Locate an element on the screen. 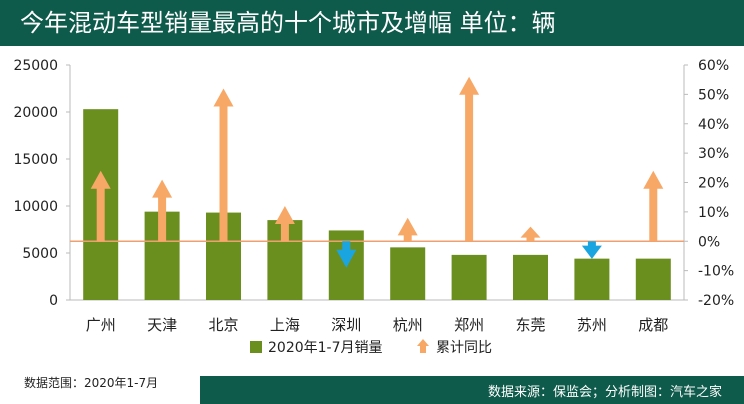 This screenshot has height=404, width=744. y-right-tick-label: -10% is located at coordinates (716, 272).